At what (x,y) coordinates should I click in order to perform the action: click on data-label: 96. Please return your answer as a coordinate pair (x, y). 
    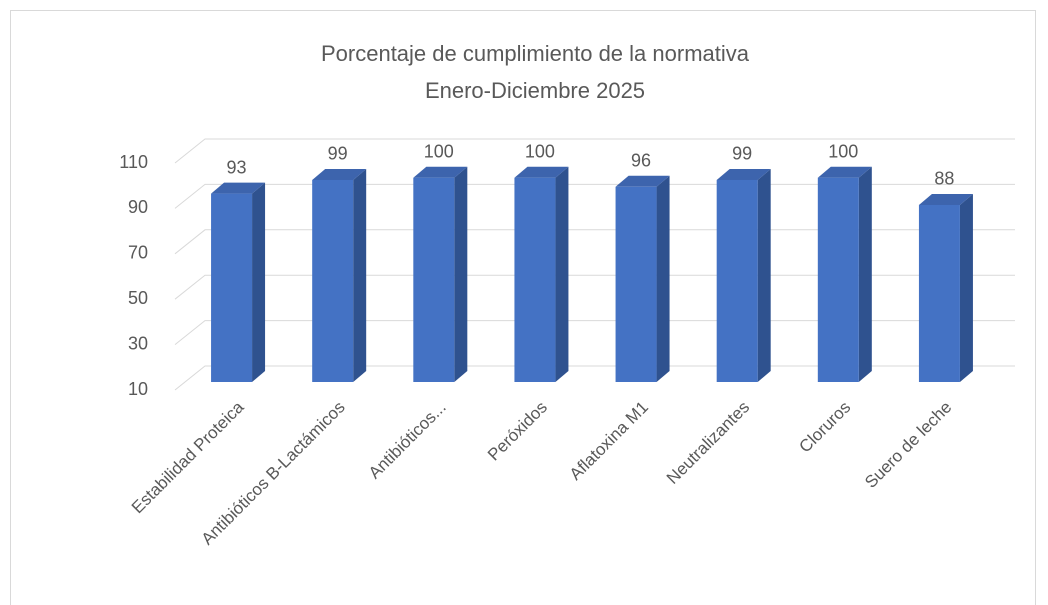
    Looking at the image, I should click on (641, 161).